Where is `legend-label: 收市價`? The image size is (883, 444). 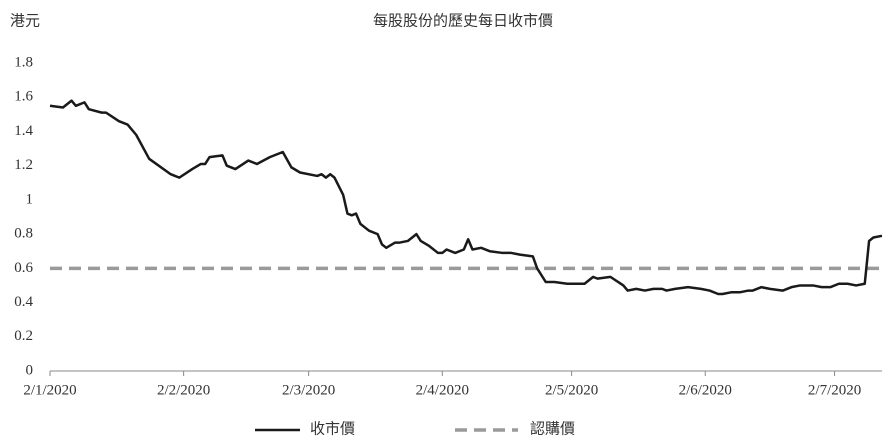 legend-label: 收市價 is located at coordinates (332, 428).